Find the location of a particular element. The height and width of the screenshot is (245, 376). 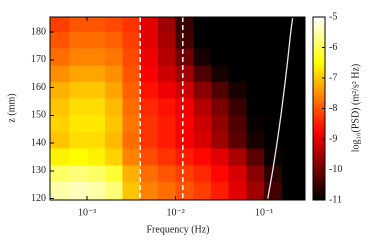

y-tick-label: 170 is located at coordinates (38, 59).